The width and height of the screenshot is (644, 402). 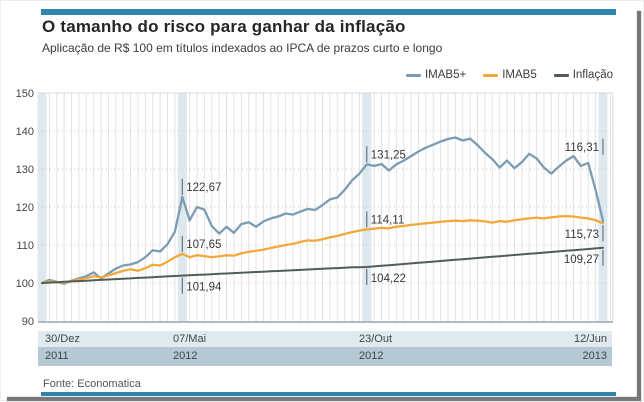 I want to click on annotation-value-122,67: 122,67, so click(x=203, y=188).